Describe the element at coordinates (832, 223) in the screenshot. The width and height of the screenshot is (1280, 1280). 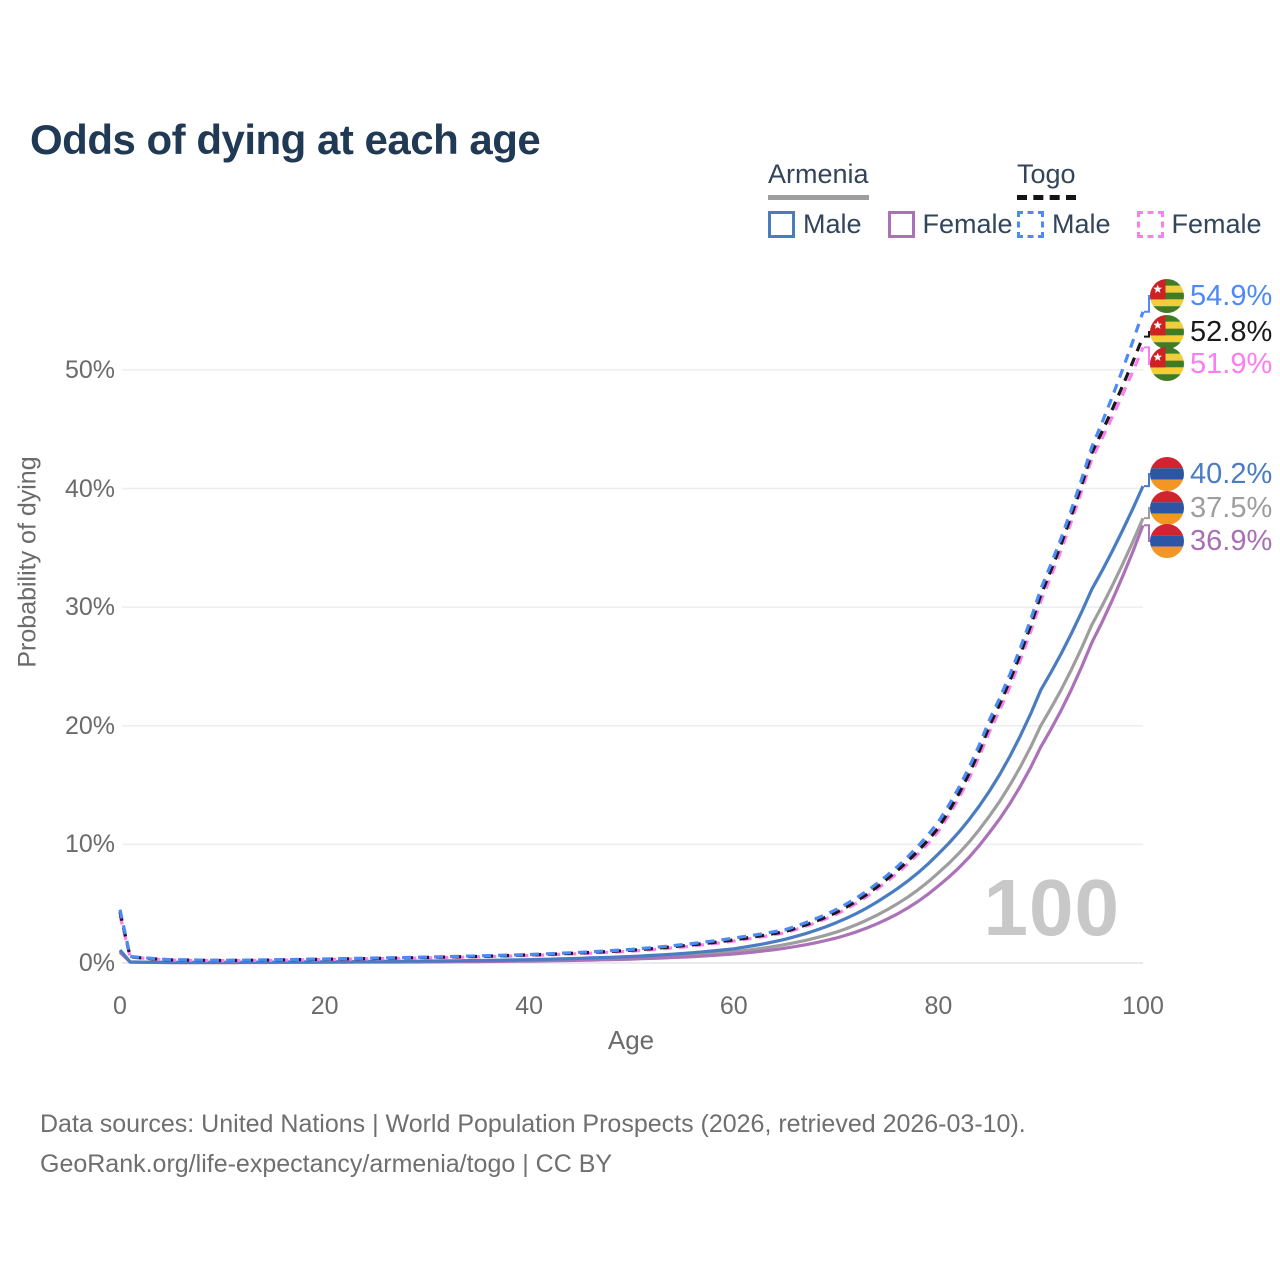
I see `legend-item-armenia-male: Male` at that location.